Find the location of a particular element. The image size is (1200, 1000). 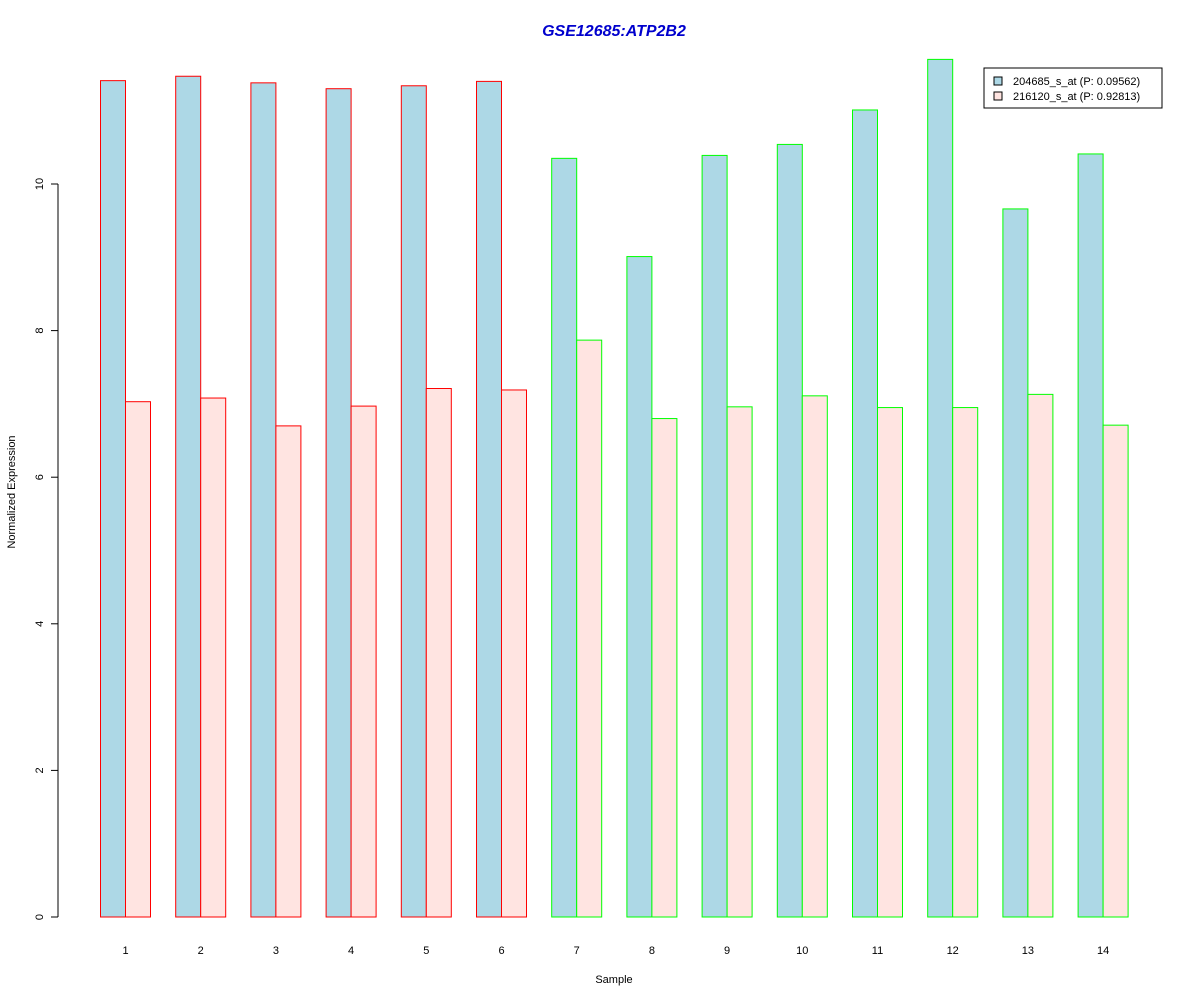

y-tick-label: 0 is located at coordinates (40, 917).